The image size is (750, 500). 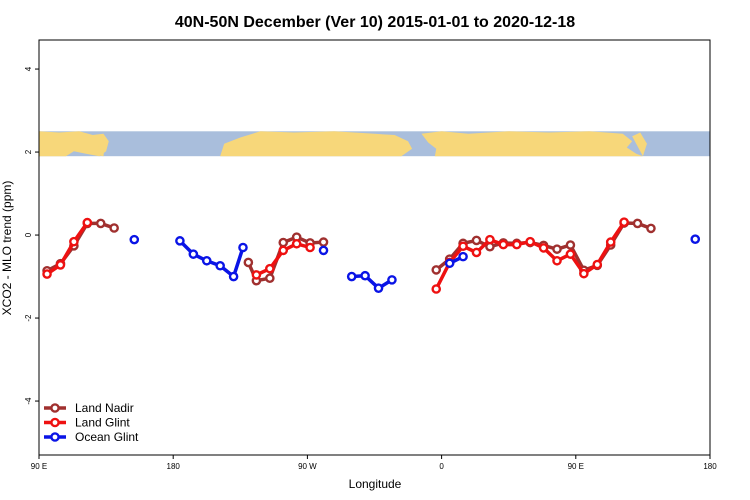 What do you see at coordinates (107, 437) in the screenshot?
I see `legend-label-ocean-glint: Ocean Glint` at bounding box center [107, 437].